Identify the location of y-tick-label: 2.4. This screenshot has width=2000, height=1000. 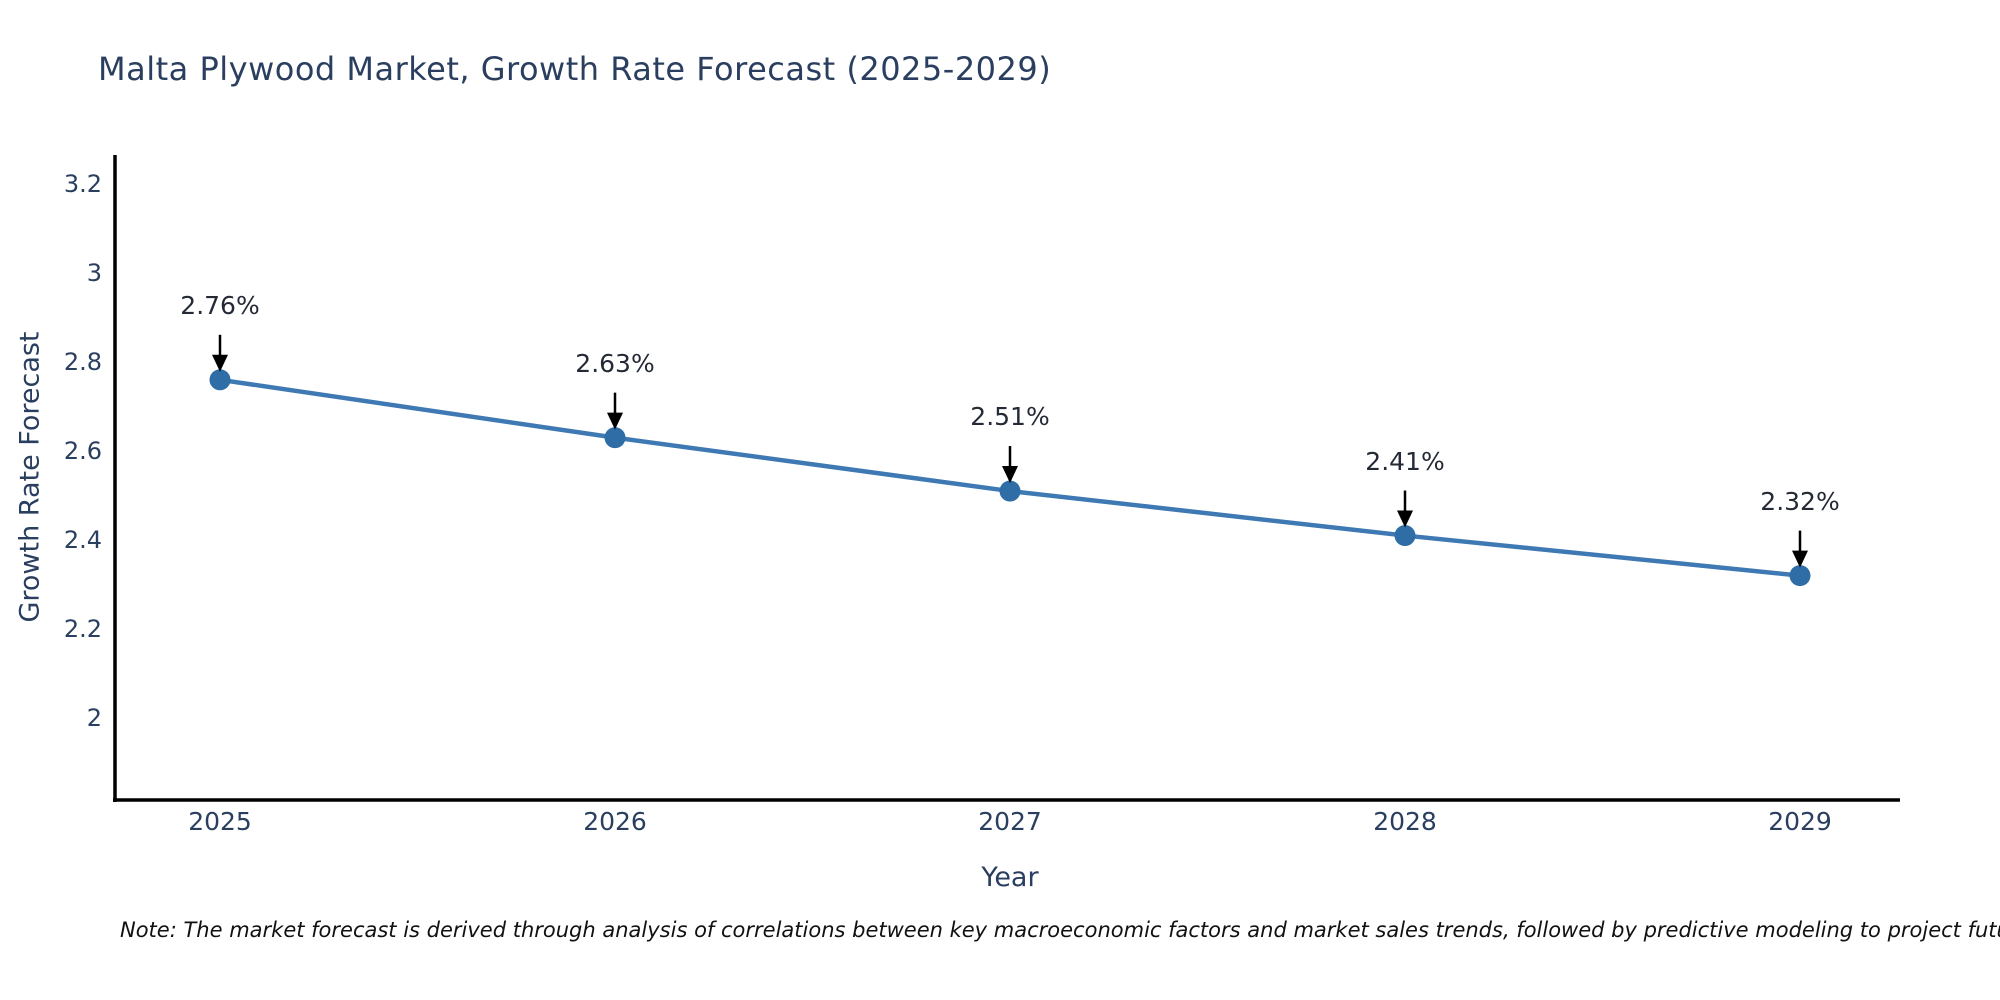
(82, 540).